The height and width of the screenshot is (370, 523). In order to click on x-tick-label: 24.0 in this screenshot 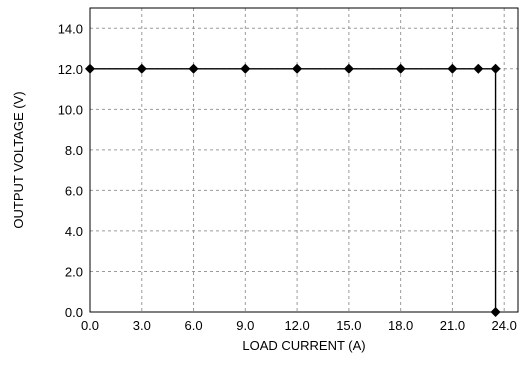, I will do `click(504, 325)`.